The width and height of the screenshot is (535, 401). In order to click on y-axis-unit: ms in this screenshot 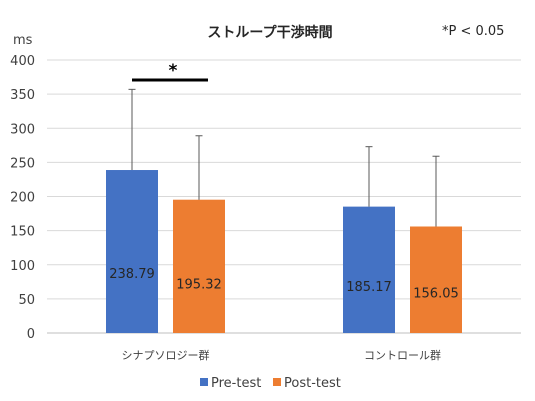, I will do `click(23, 40)`.